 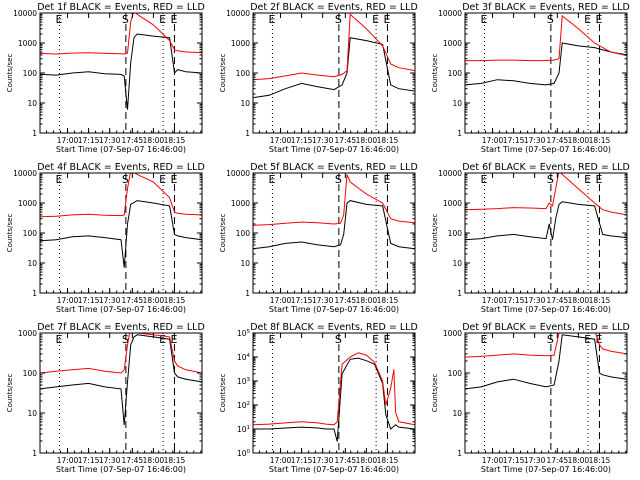 What do you see at coordinates (121, 167) in the screenshot?
I see `panel-title: Det 4f BLACK = Events, RED = LLD` at bounding box center [121, 167].